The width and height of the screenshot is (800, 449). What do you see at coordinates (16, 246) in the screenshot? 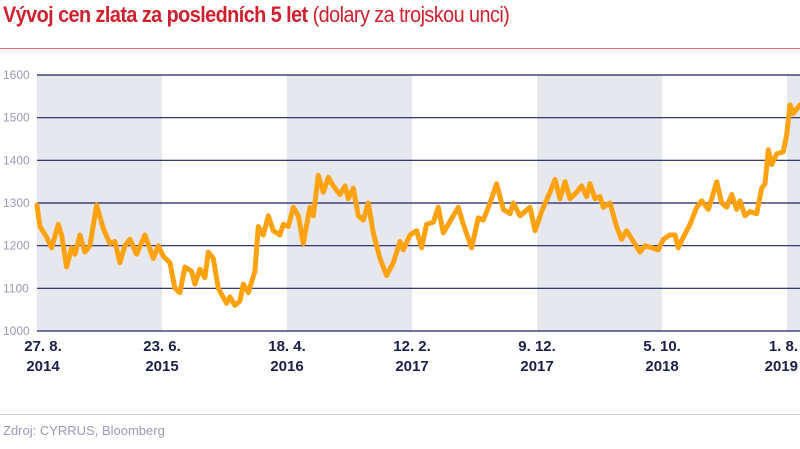
I see `y-tick-label: 1200` at bounding box center [16, 246].